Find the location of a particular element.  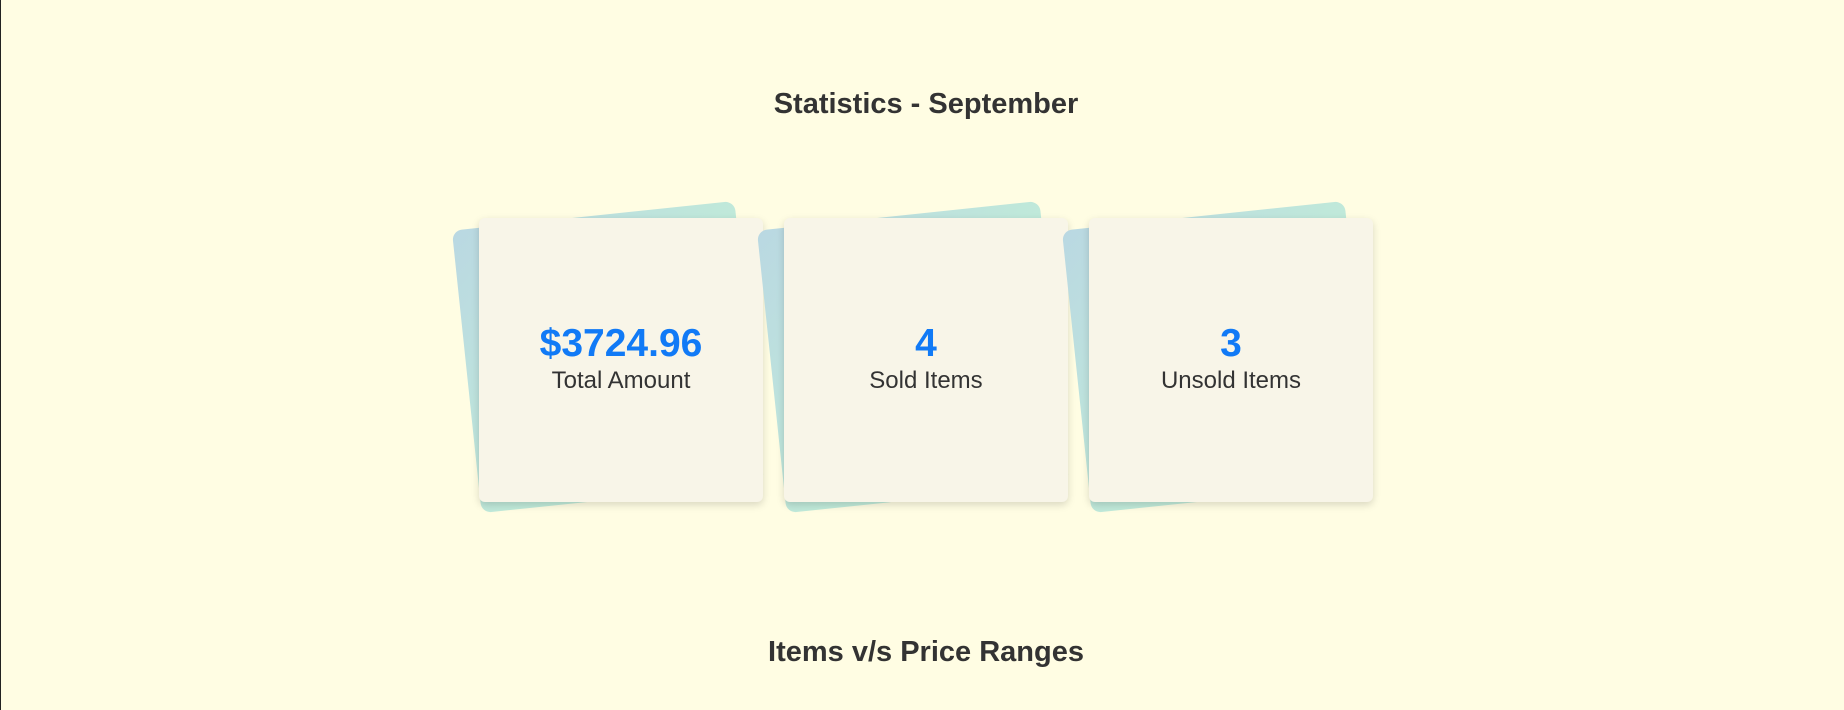

card-face: $3724.96 Total Amount is located at coordinates (621, 360).